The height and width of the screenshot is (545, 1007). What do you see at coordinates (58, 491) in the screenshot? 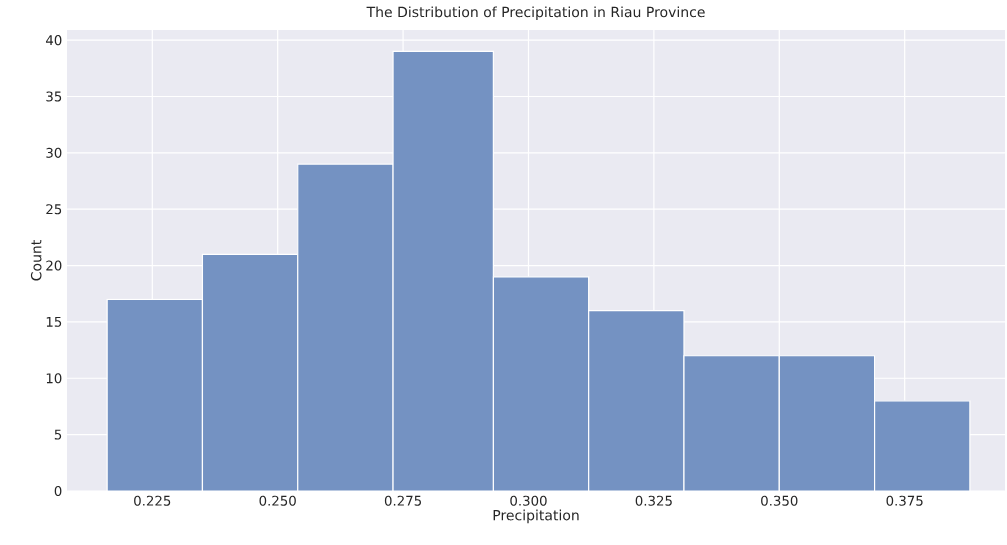
I see `y-tick-label: 0` at bounding box center [58, 491].